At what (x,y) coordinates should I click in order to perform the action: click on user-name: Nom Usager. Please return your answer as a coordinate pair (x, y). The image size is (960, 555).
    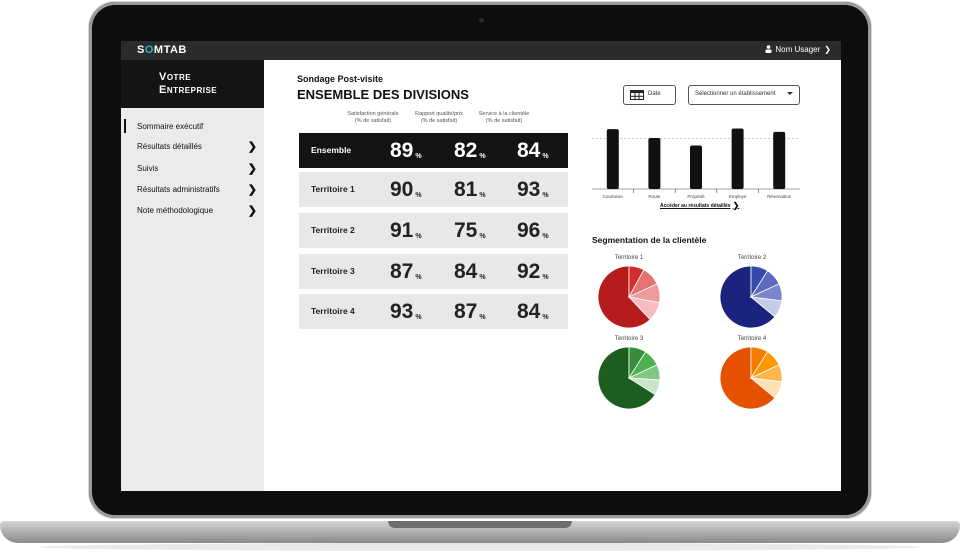
    Looking at the image, I should click on (798, 49).